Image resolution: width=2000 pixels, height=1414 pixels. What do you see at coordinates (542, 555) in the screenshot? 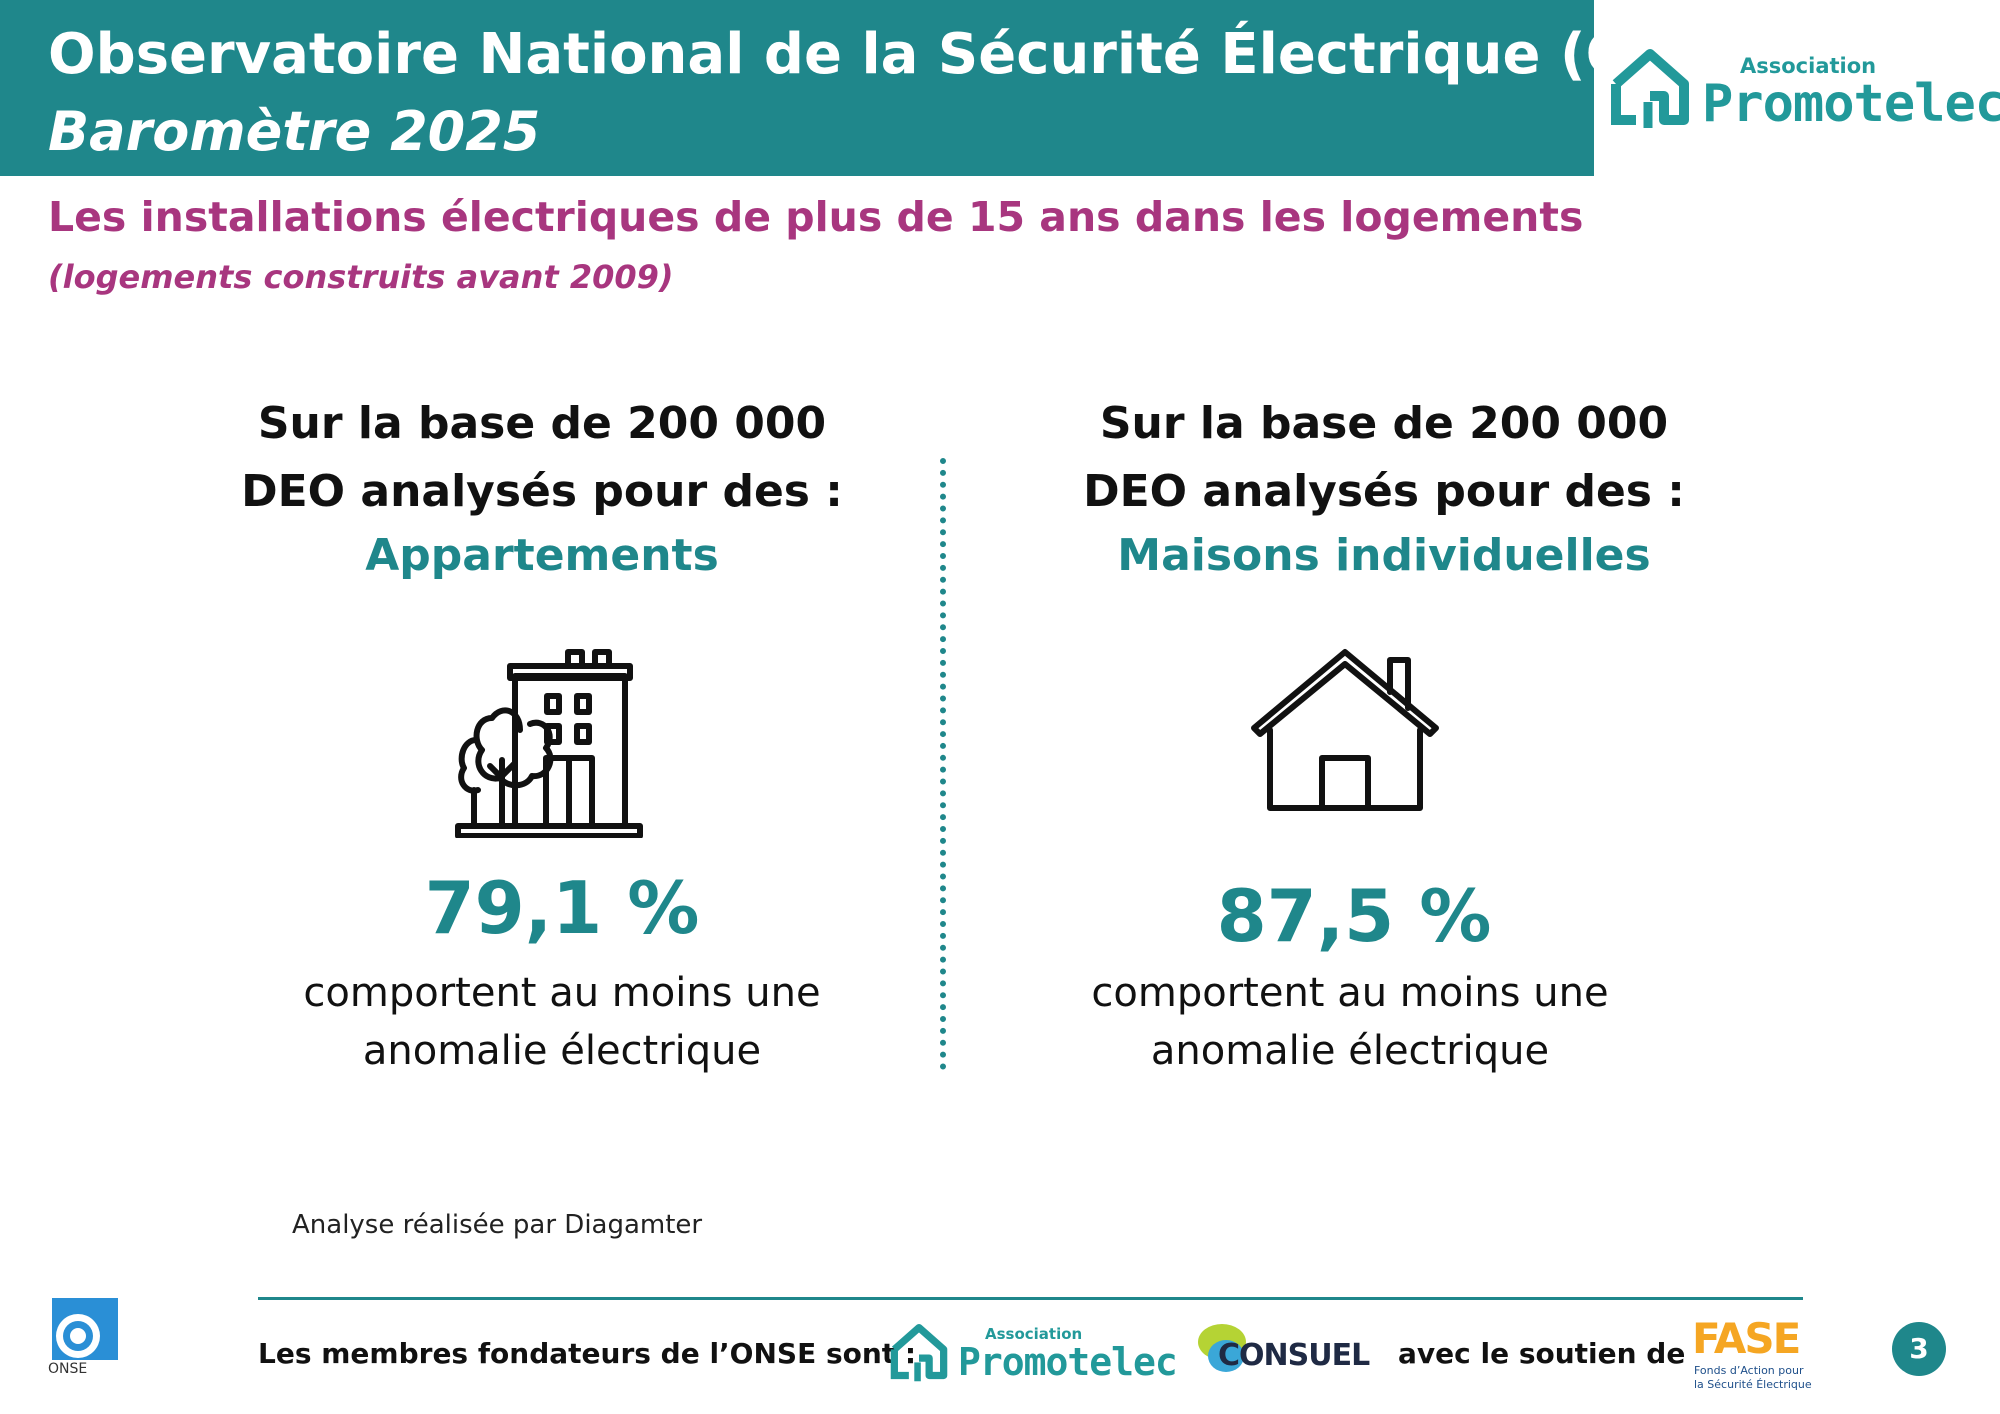
I see `apartments-category: Appartements` at bounding box center [542, 555].